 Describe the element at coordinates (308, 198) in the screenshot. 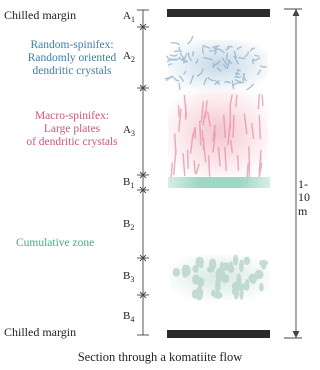

I see `thickness-label: 1-10 m` at that location.